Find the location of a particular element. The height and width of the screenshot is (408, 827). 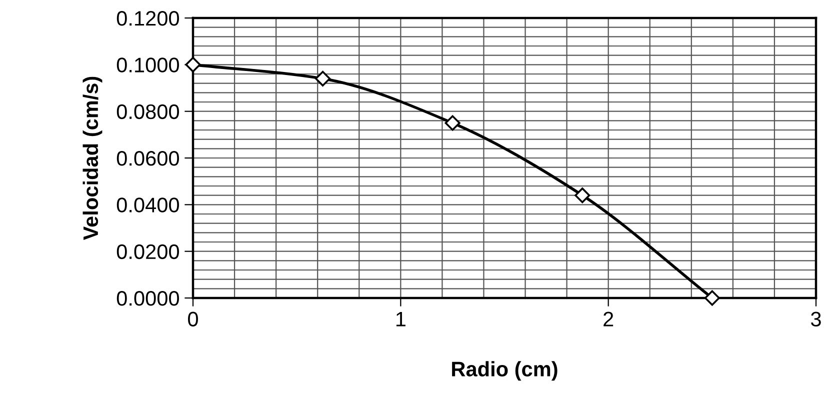

y-tick-label: 0.0800 is located at coordinates (147, 112).